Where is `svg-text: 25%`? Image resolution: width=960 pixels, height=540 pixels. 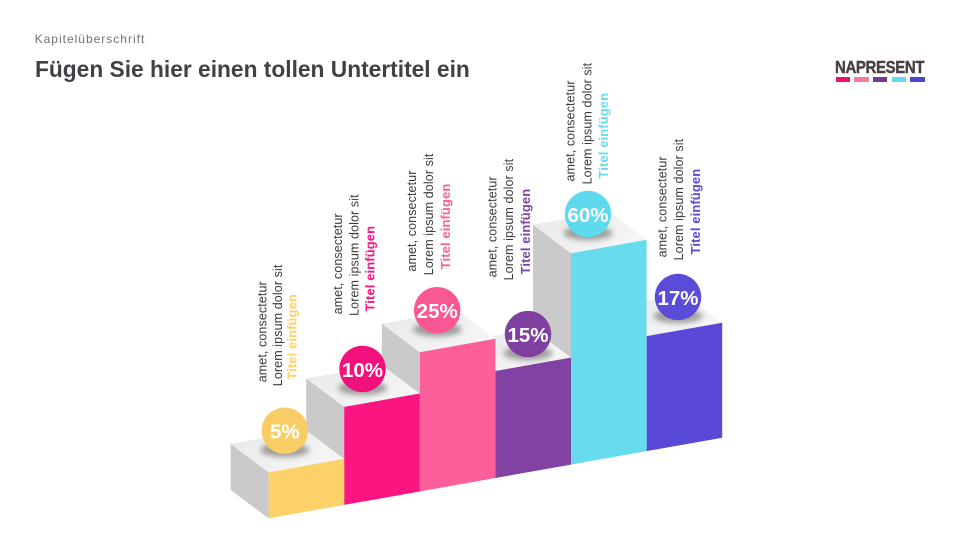
svg-text: 25% is located at coordinates (437, 311).